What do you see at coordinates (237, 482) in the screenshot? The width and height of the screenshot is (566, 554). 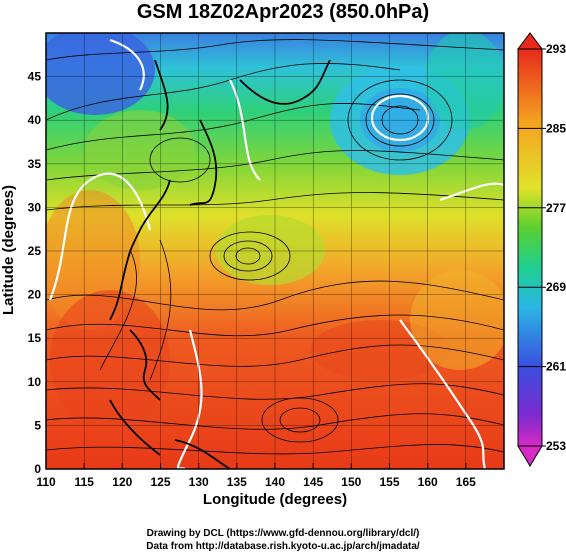 I see `x-tick-label: 135` at bounding box center [237, 482].